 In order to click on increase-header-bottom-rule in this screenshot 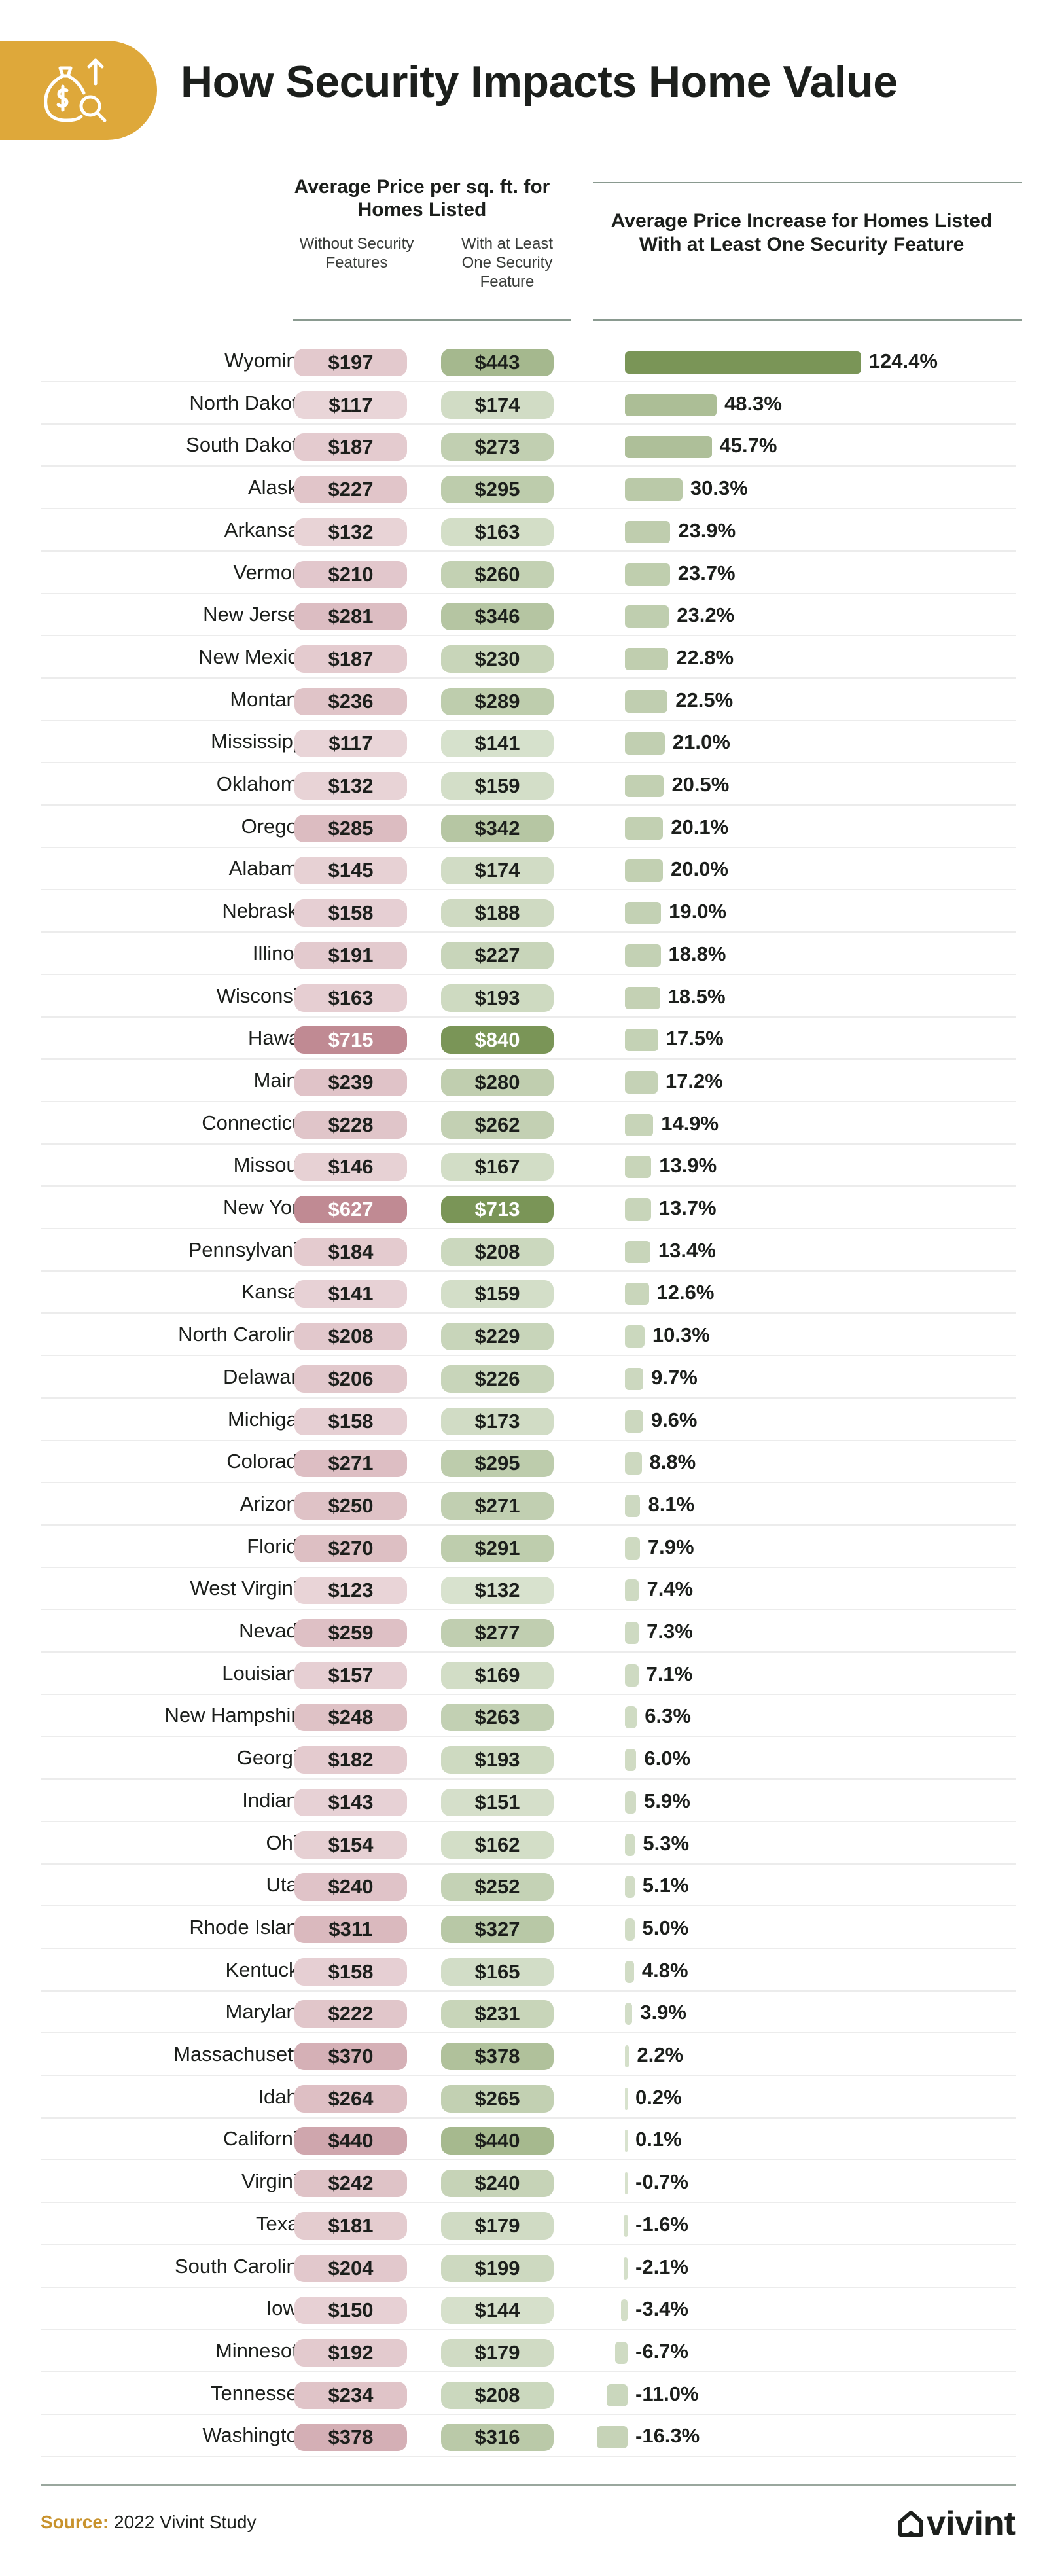, I will do `click(807, 320)`.